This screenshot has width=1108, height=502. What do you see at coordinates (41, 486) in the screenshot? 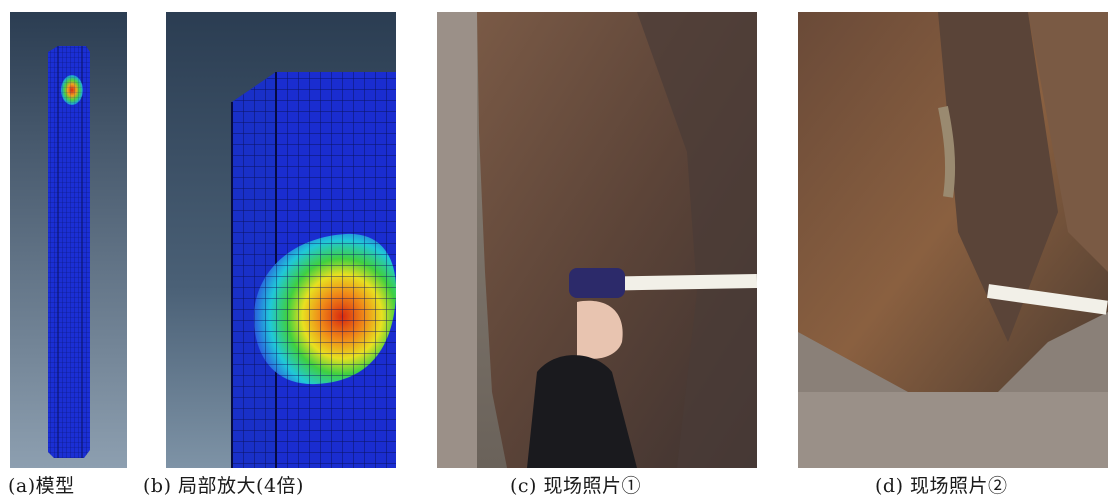
I see `caption-a: (a)模型` at bounding box center [41, 486].